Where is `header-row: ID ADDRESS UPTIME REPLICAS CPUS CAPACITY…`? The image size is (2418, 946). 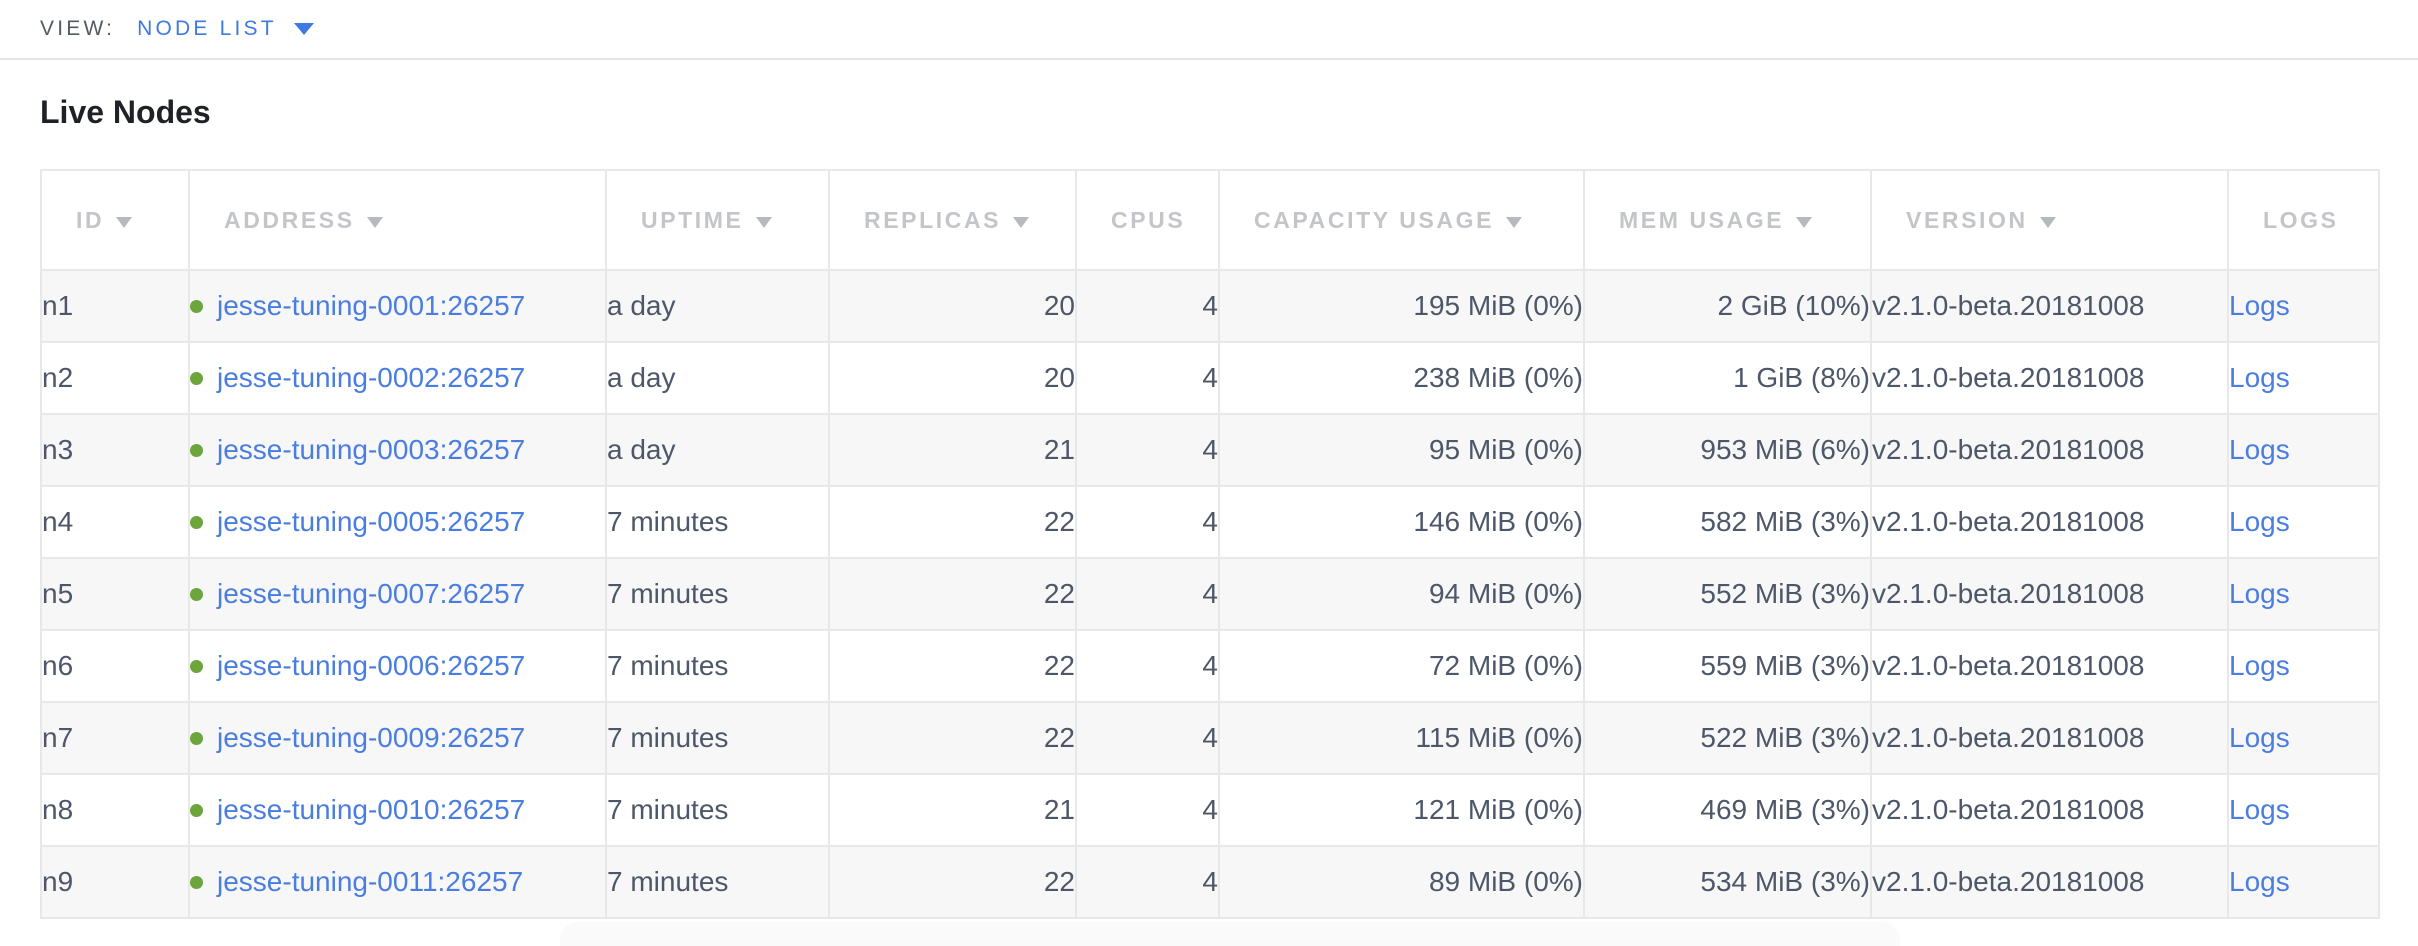
header-row: ID ADDRESS UPTIME REPLICAS CPUS CAPACITY… is located at coordinates (1210, 220).